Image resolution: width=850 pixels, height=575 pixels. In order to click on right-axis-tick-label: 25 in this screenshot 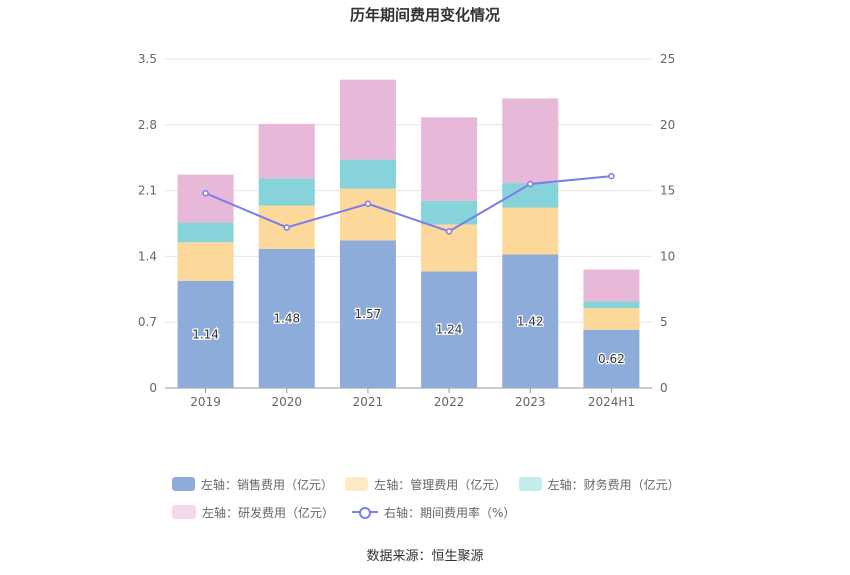, I will do `click(667, 59)`.